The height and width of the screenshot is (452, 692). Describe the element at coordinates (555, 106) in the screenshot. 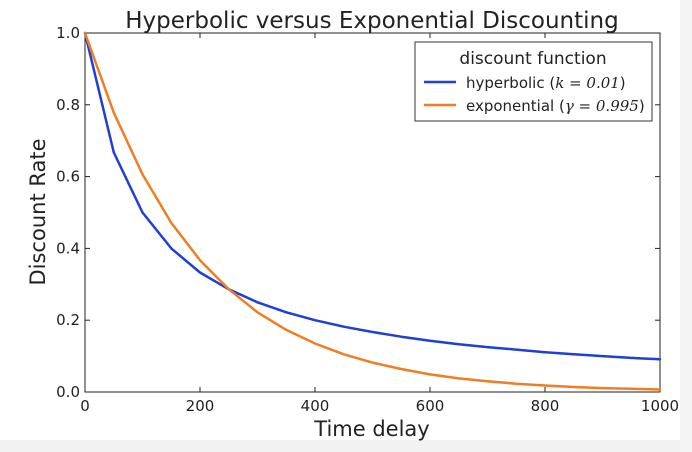

I see `legend-label-exponential: exponential (γ = 0.995)` at that location.